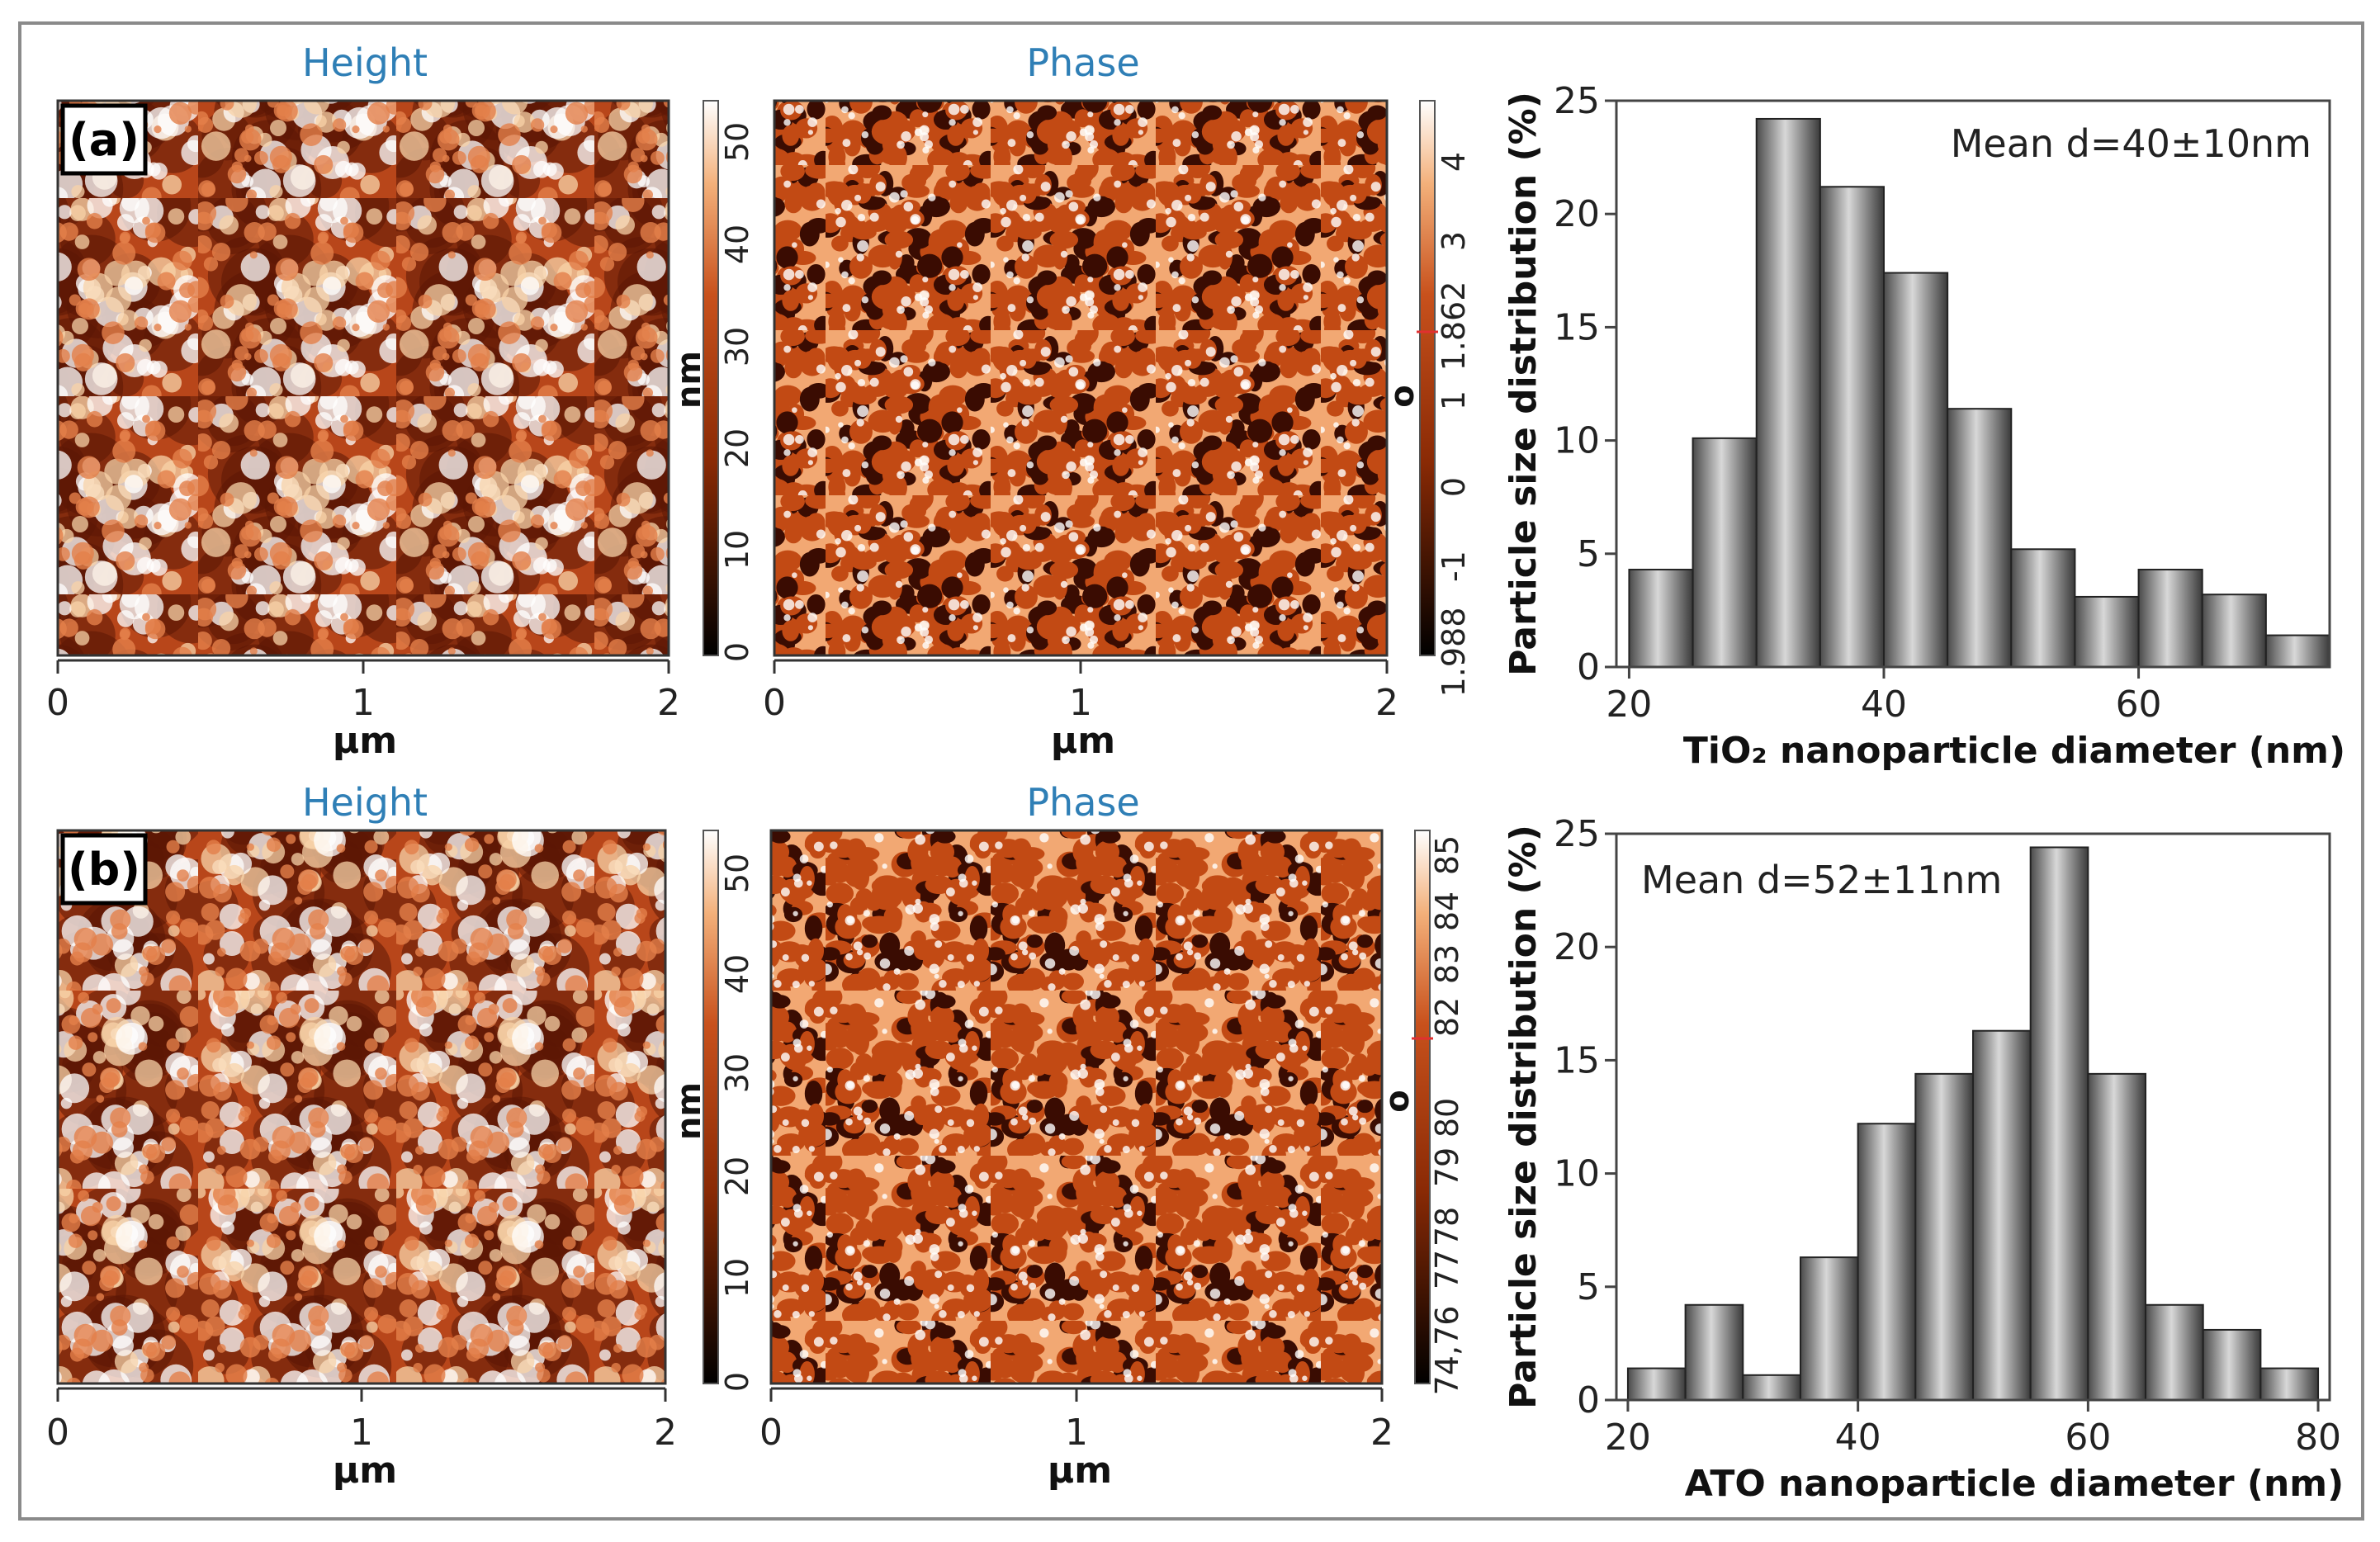 Image resolution: width=2380 pixels, height=1542 pixels. What do you see at coordinates (1454, 326) in the screenshot?
I see `cb-tick: 1.862` at bounding box center [1454, 326].